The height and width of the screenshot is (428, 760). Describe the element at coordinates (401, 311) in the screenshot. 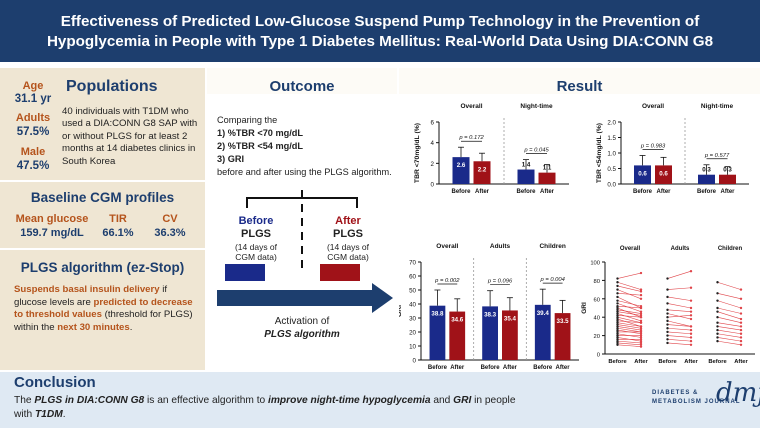

I see `y-axis-label: GRI` at that location.